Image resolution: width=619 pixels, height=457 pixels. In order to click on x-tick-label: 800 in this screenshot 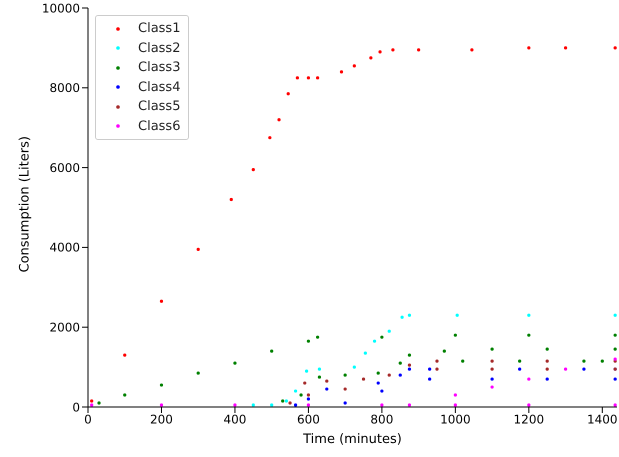, I will do `click(382, 419)`.